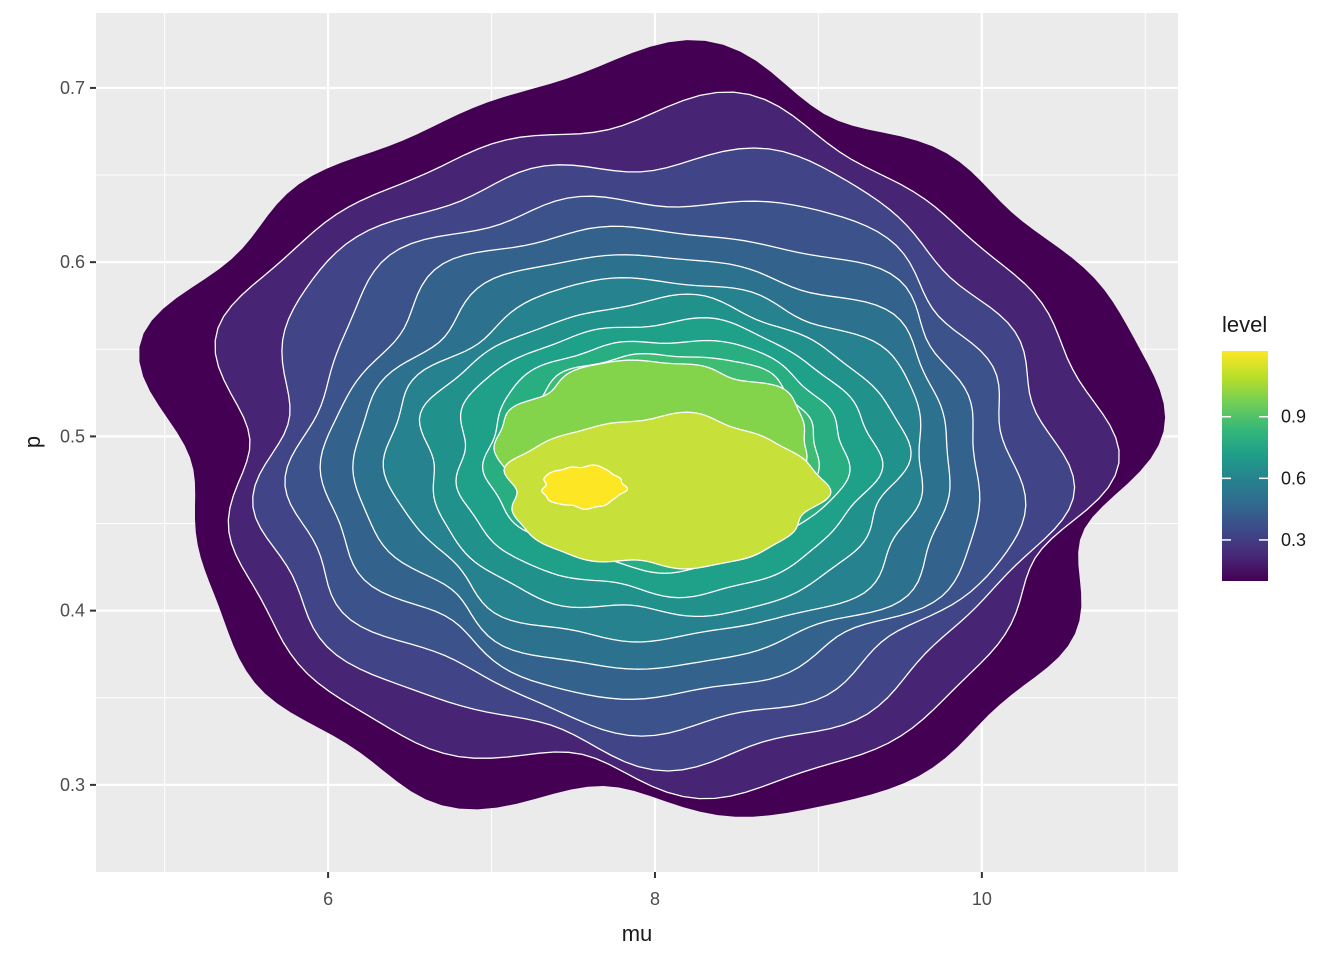 This screenshot has height=965, width=1344. I want to click on y-axis-title: p, so click(32, 442).